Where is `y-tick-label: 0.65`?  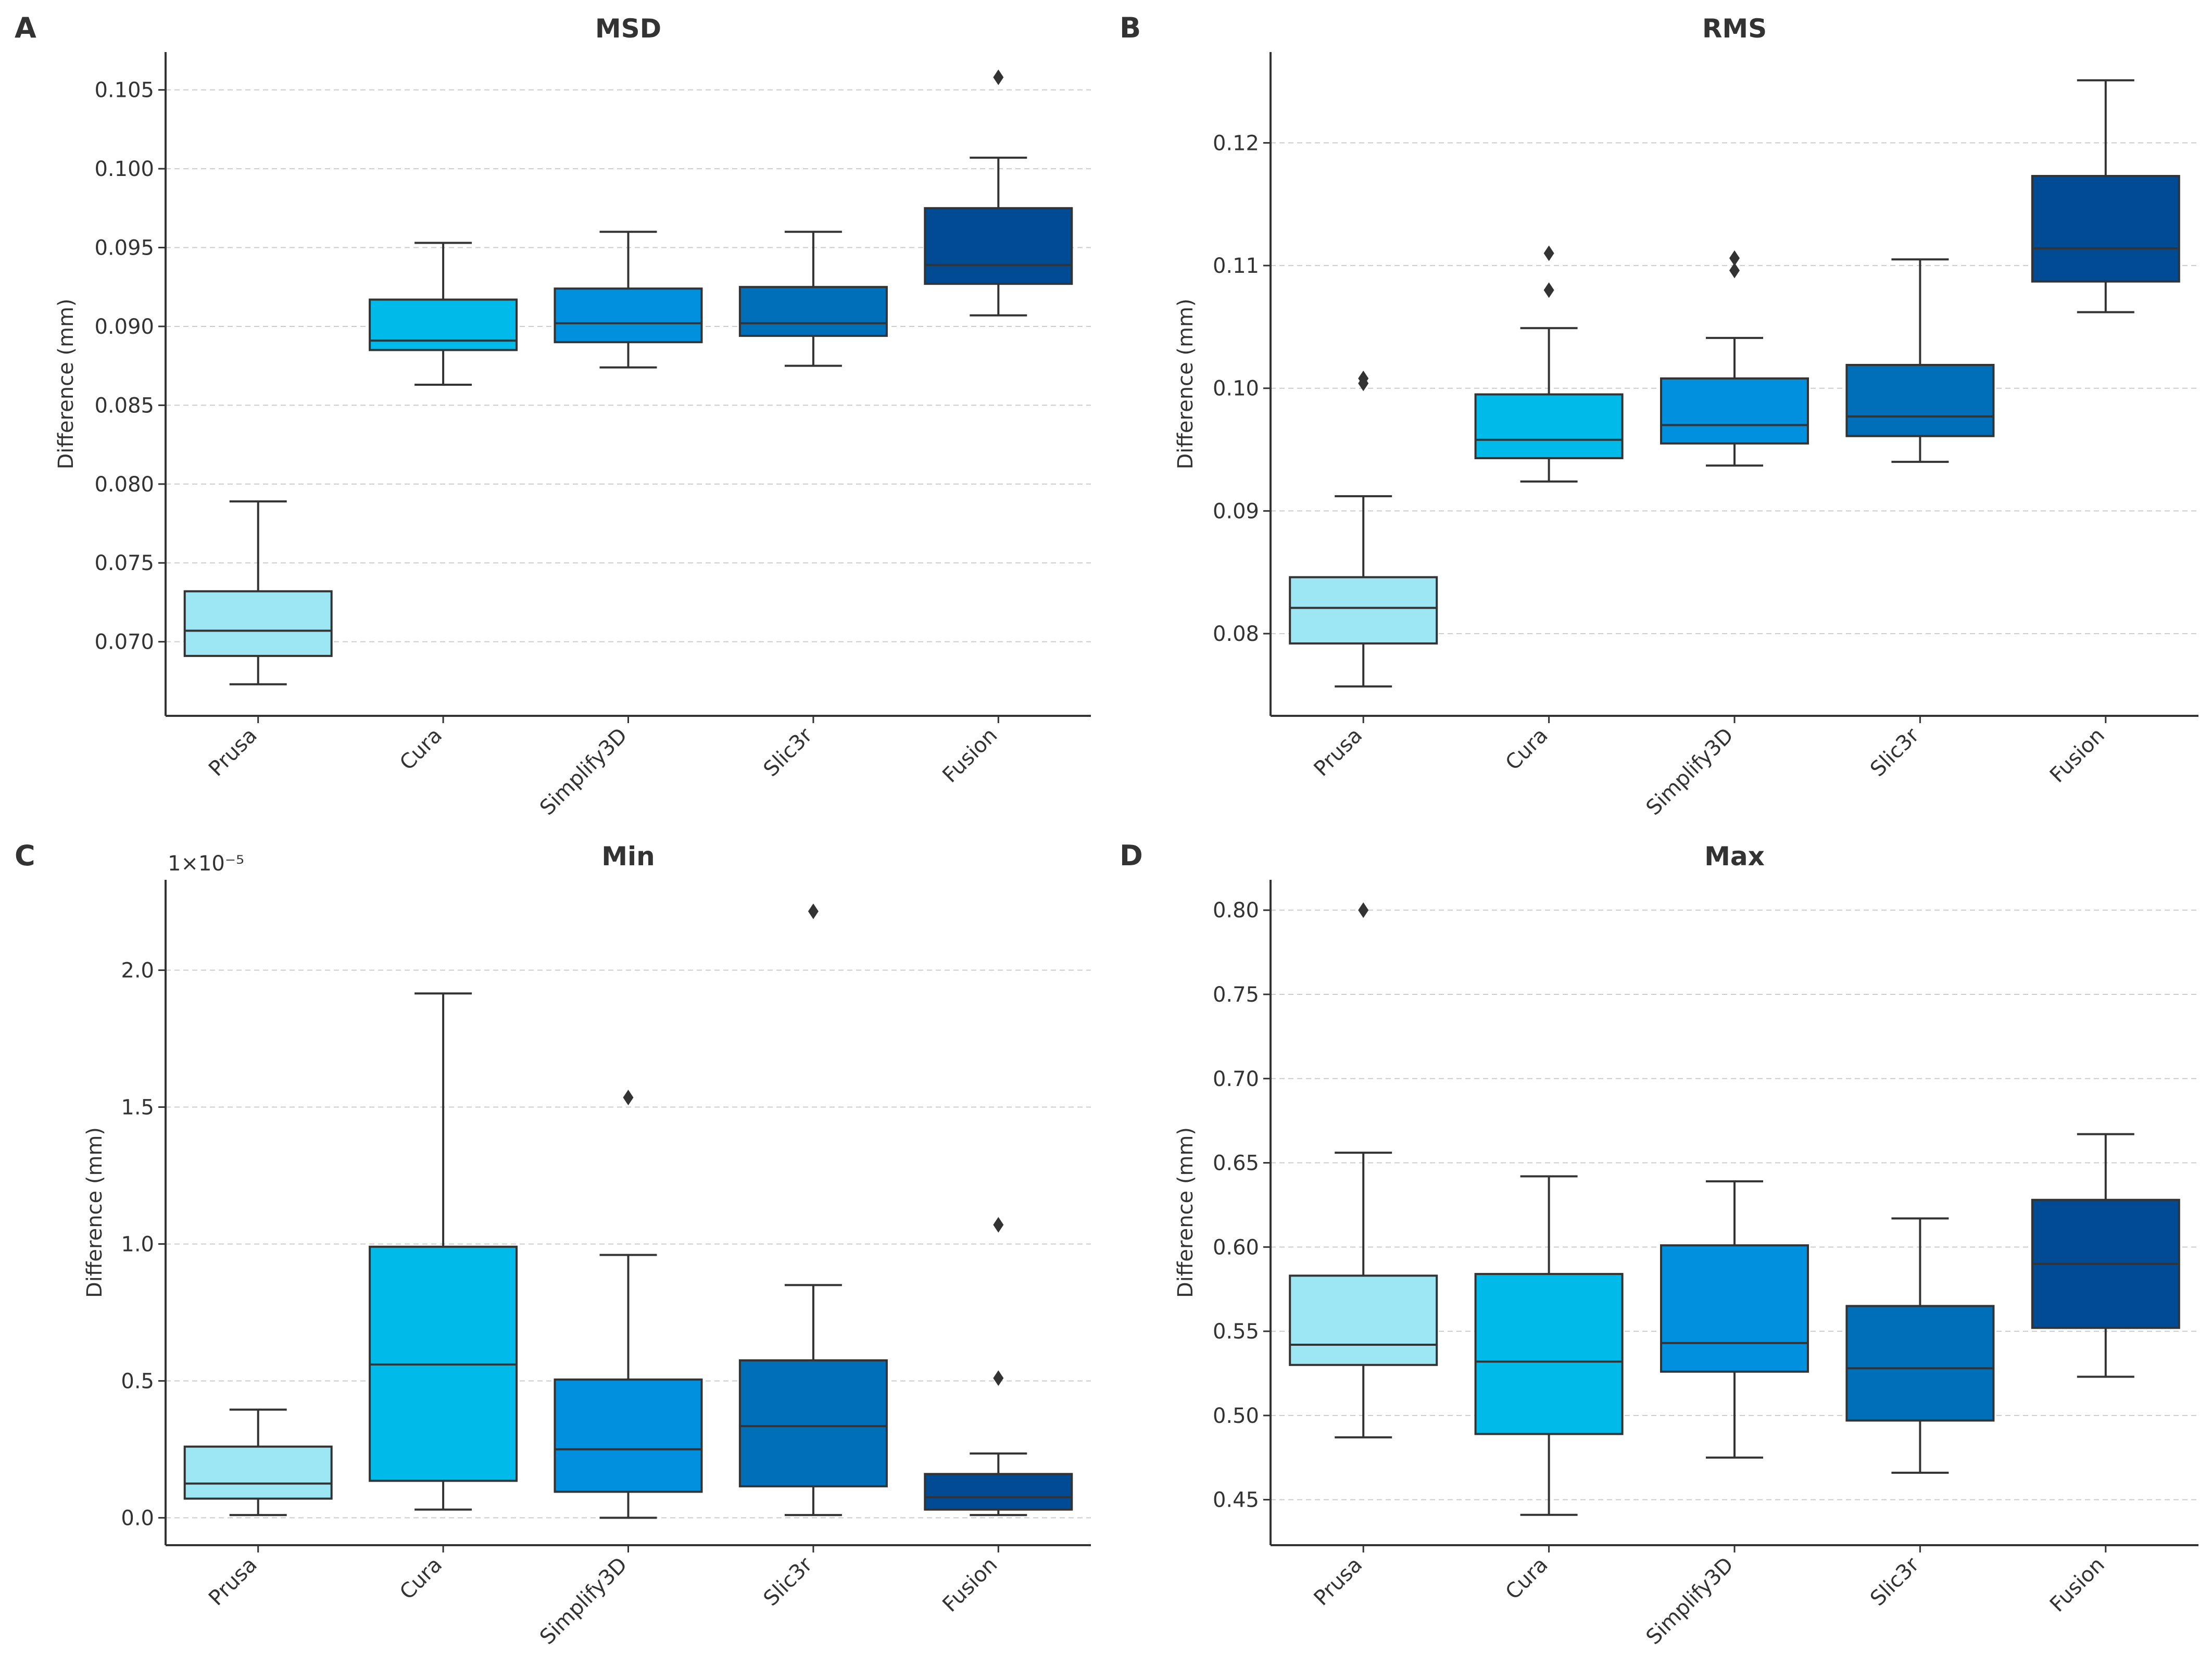
y-tick-label: 0.65 is located at coordinates (1236, 1164).